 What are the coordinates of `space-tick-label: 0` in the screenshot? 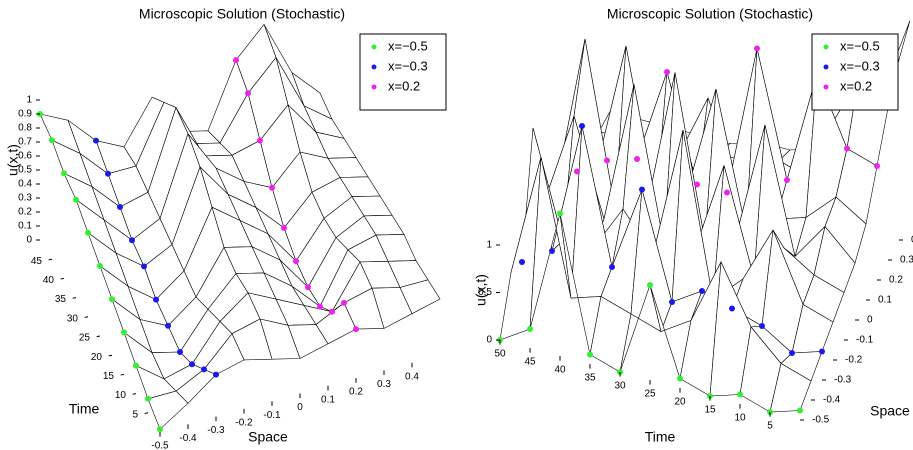 It's located at (870, 320).